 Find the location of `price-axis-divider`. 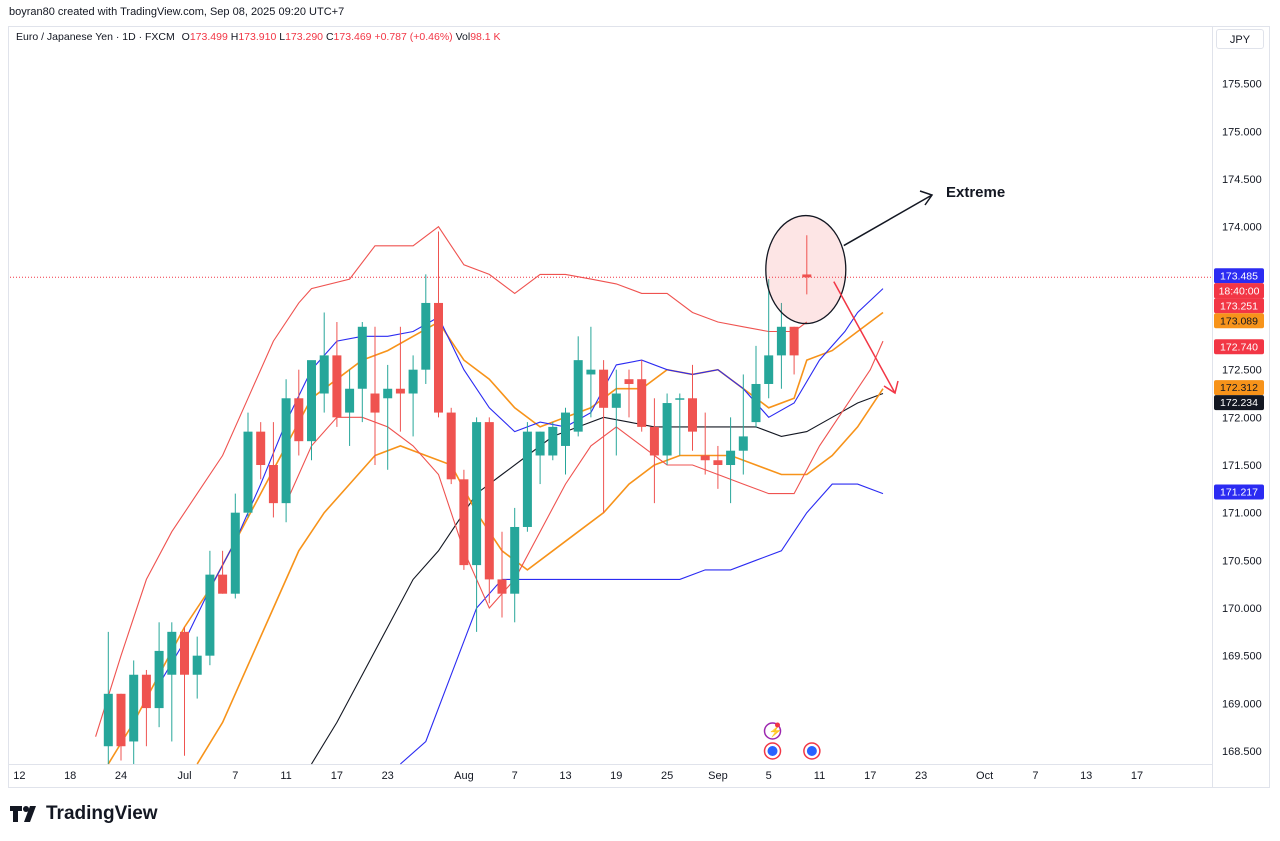

price-axis-divider is located at coordinates (1212, 407).